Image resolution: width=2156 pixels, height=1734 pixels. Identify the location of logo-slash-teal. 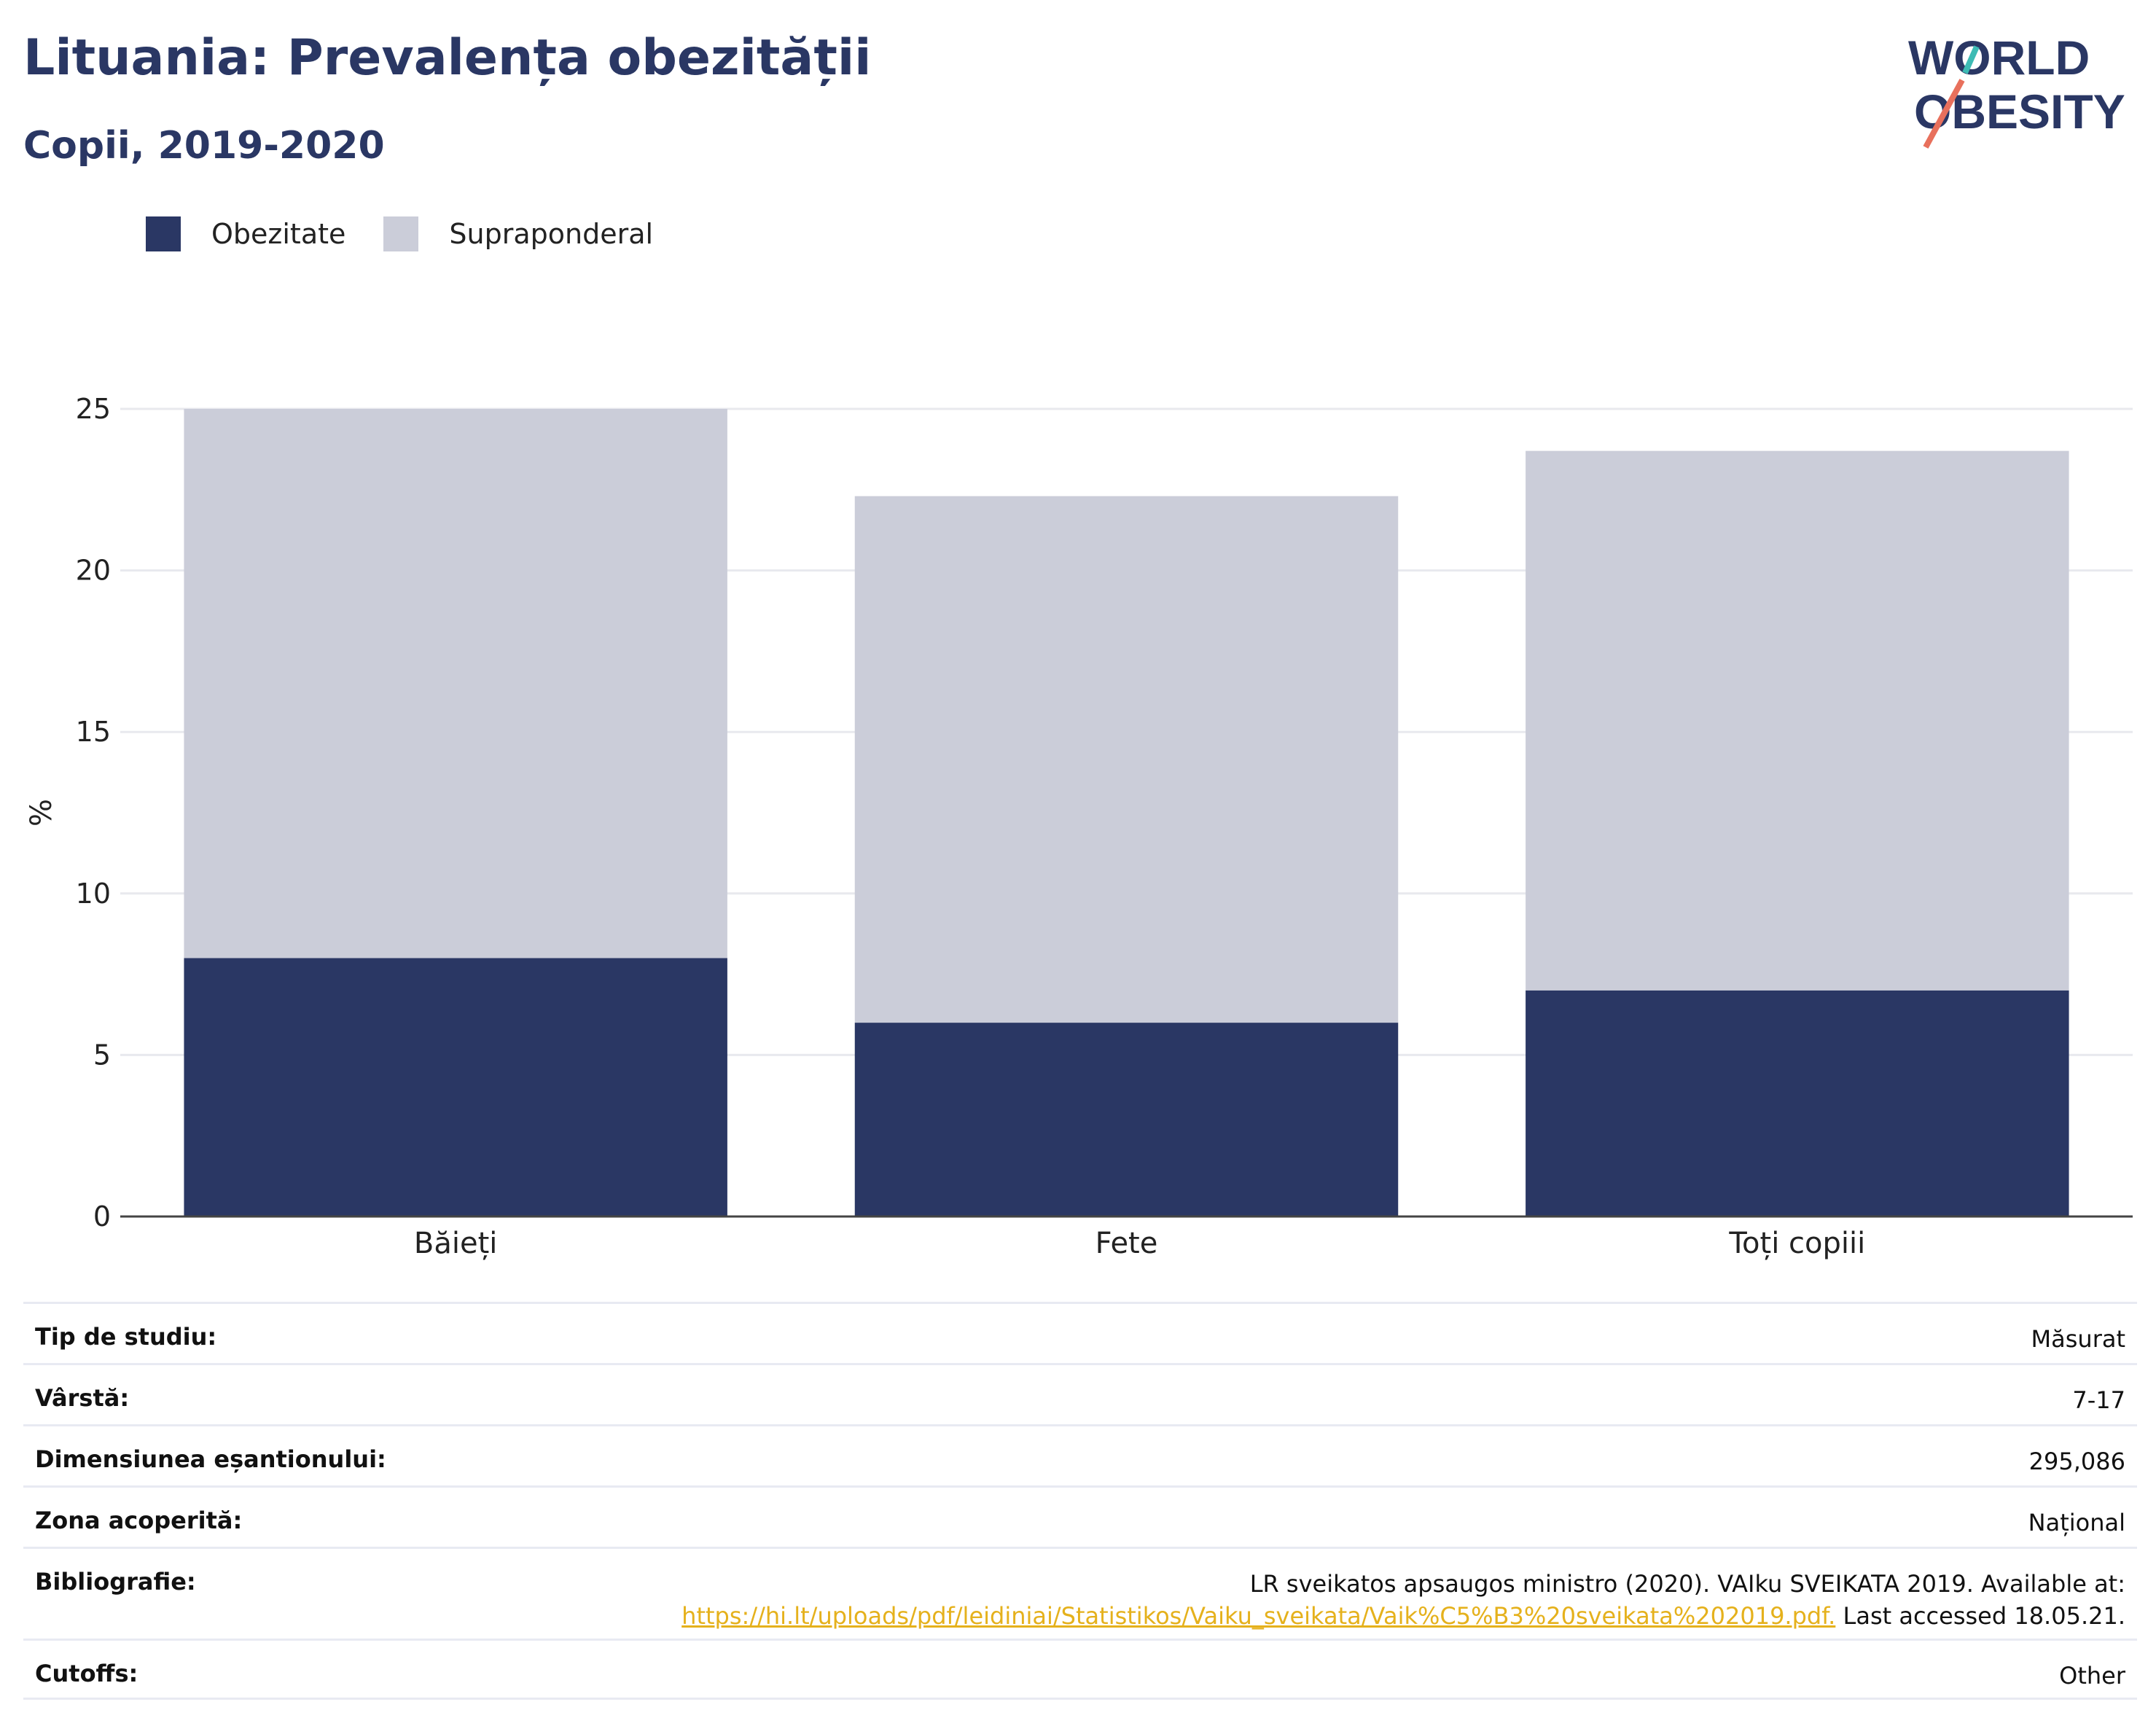
(1971, 60).